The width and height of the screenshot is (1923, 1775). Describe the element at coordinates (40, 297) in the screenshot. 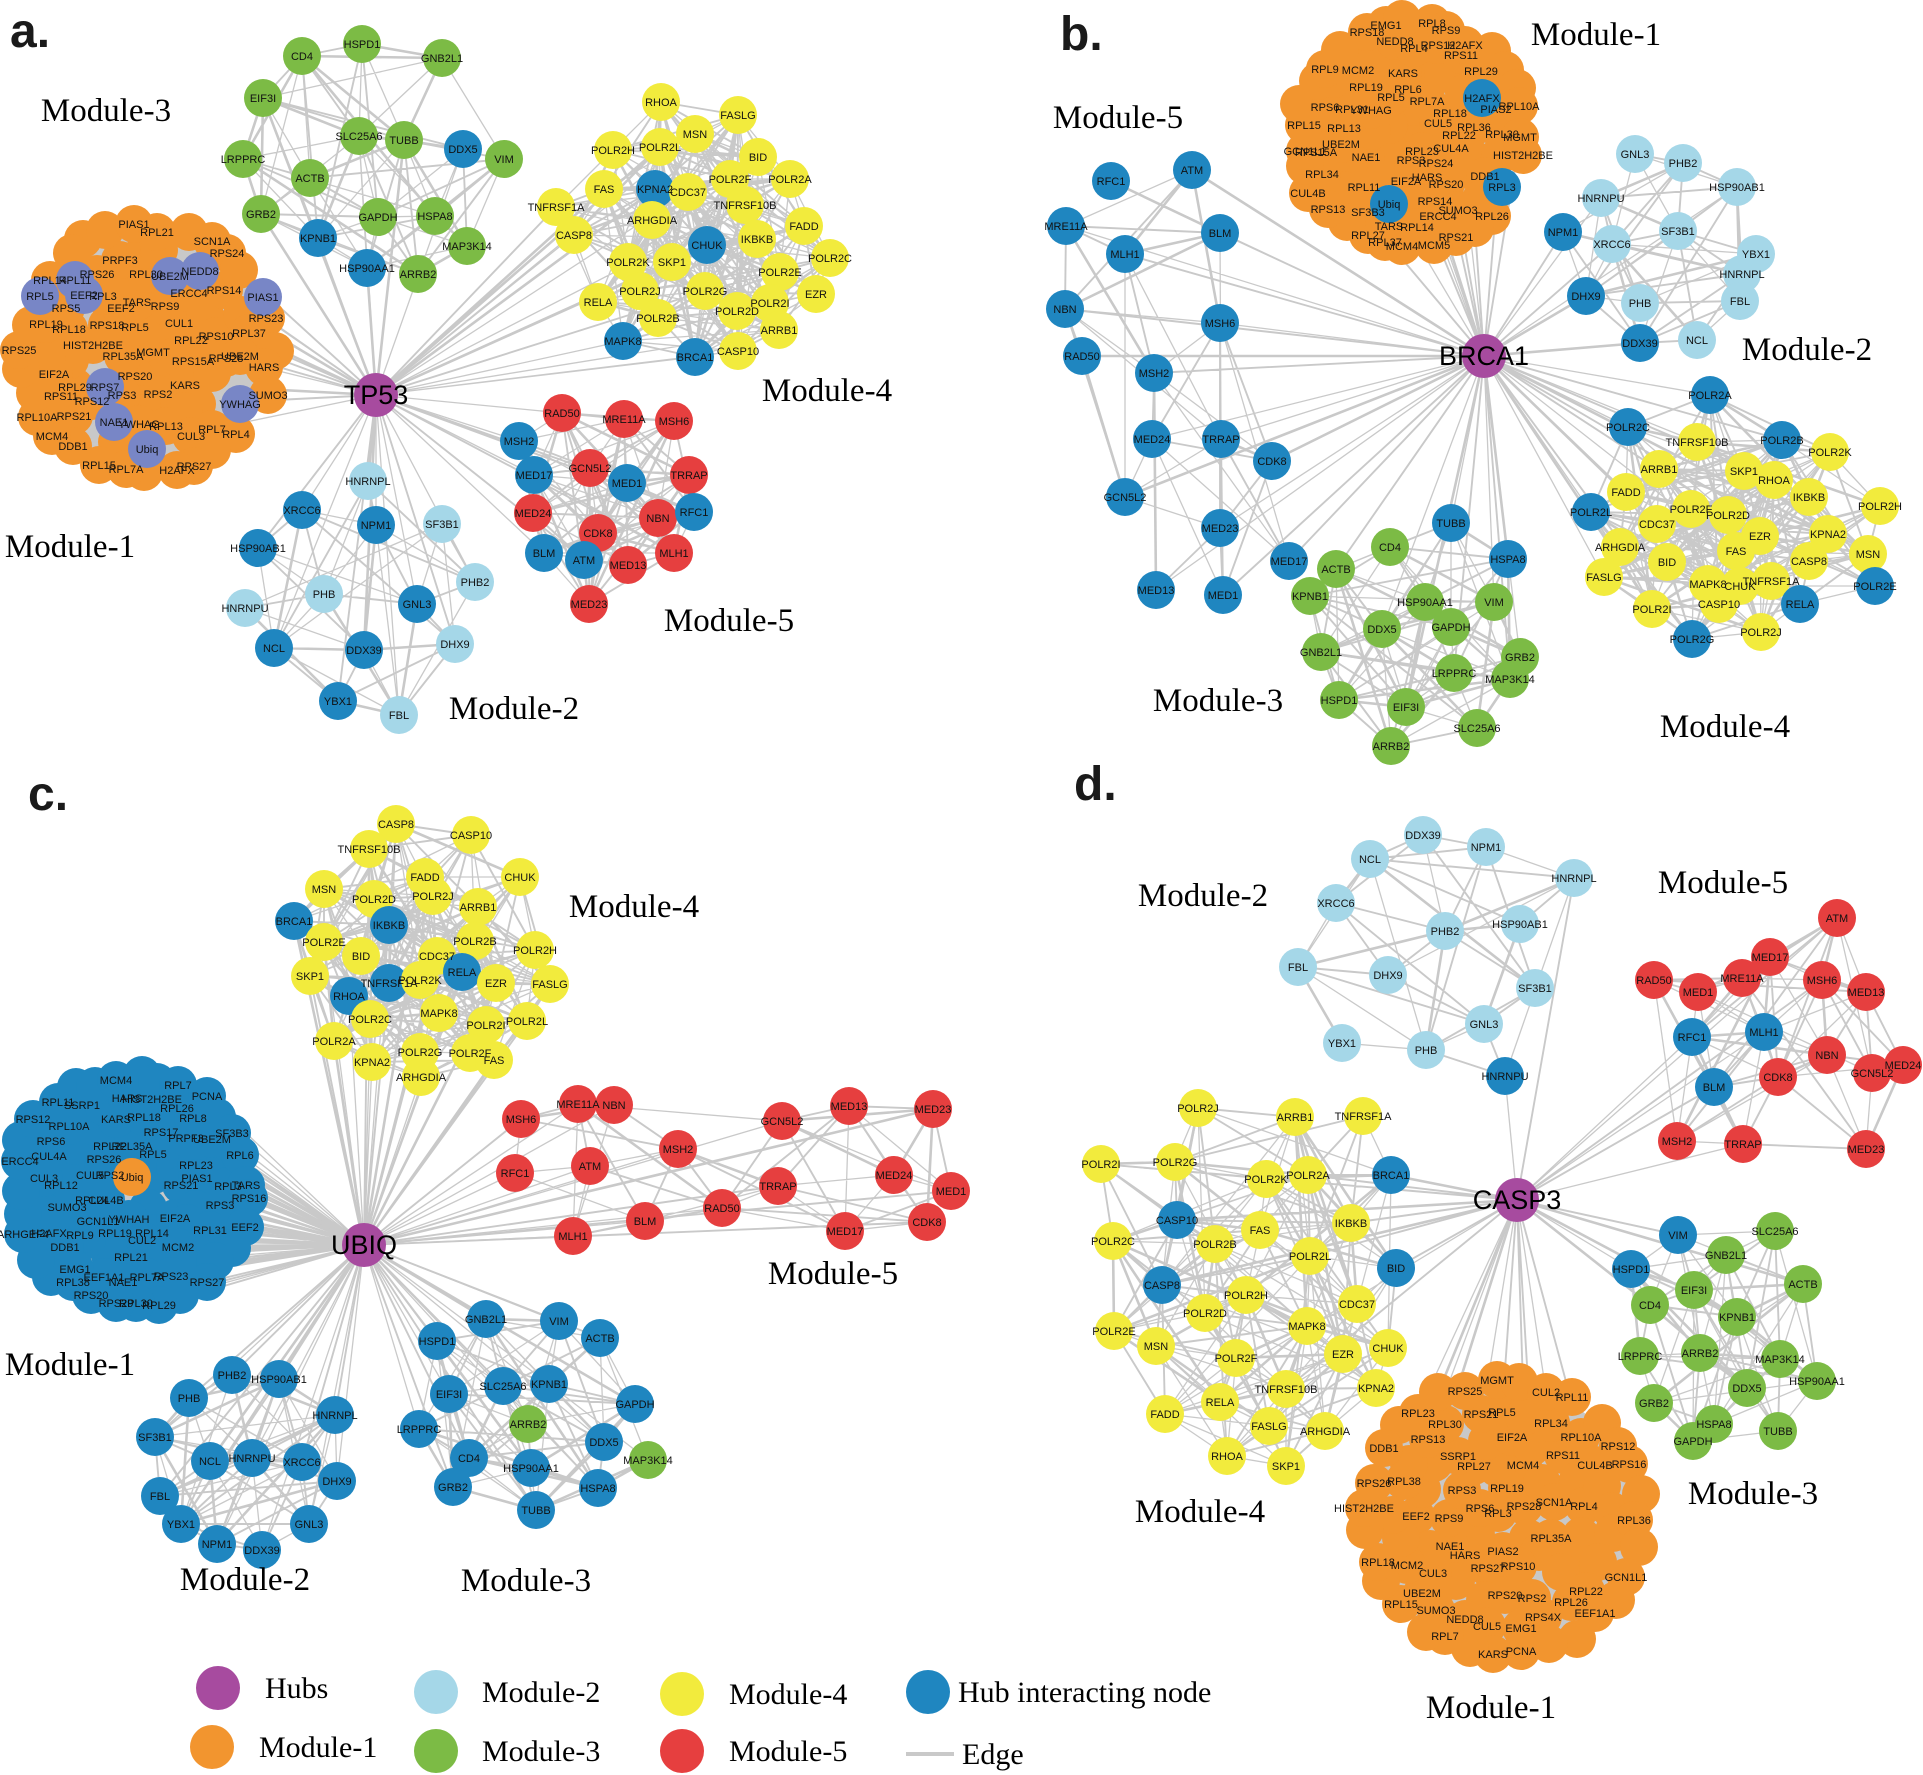

I see `svg-text: RPL5` at that location.